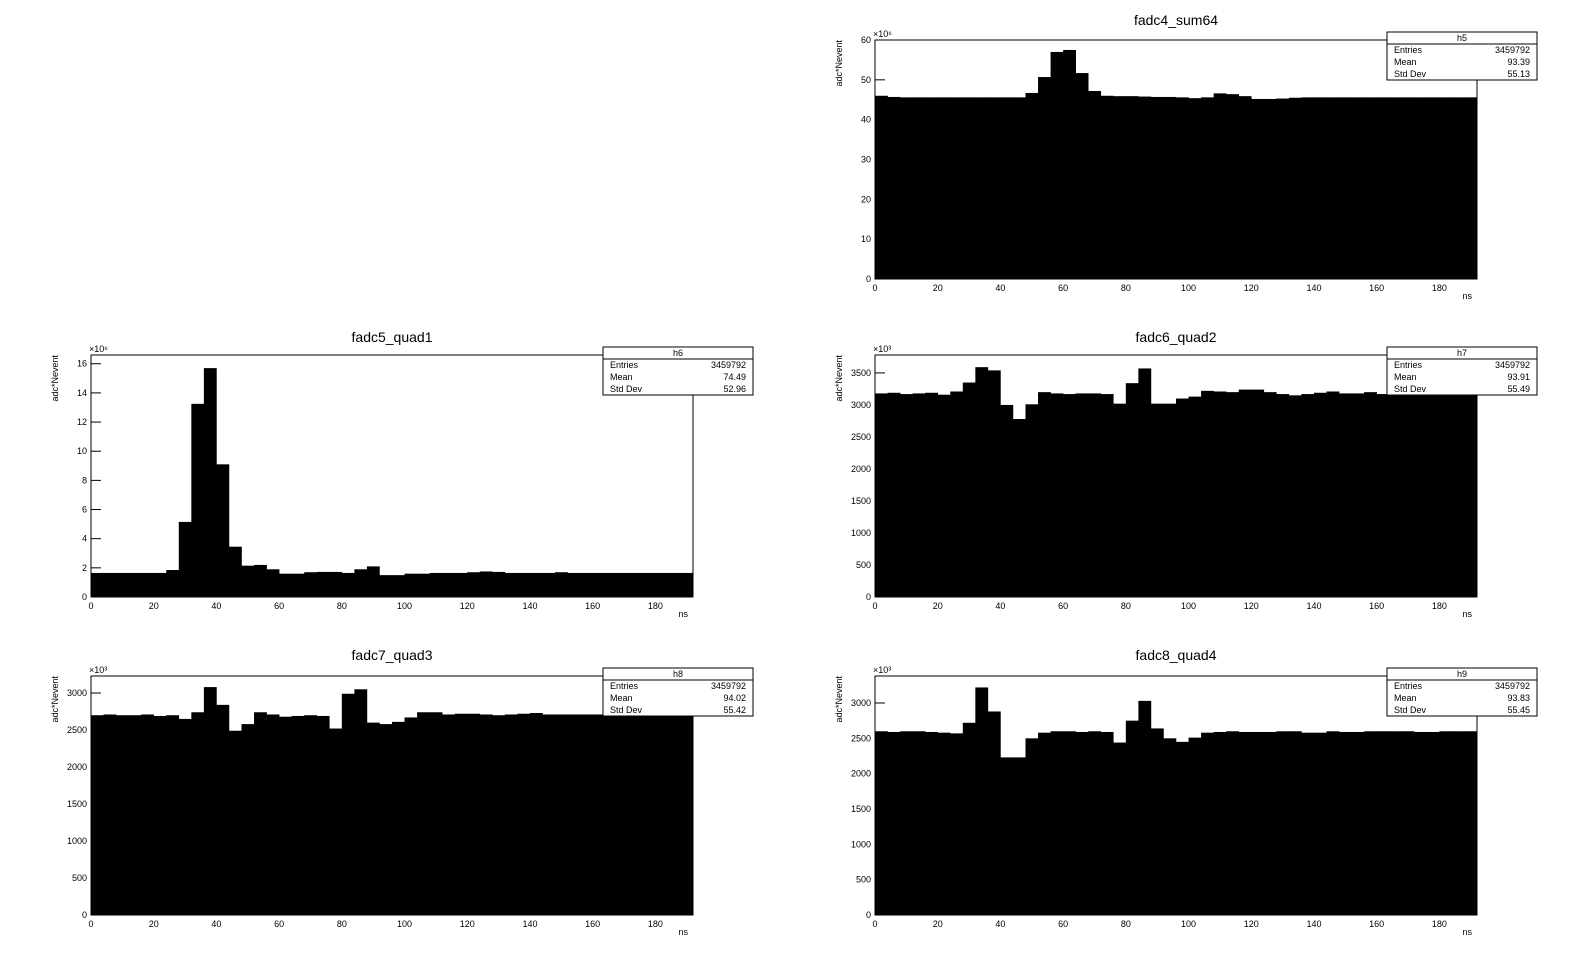  What do you see at coordinates (82, 364) in the screenshot?
I see `y-tick-label: 16` at bounding box center [82, 364].